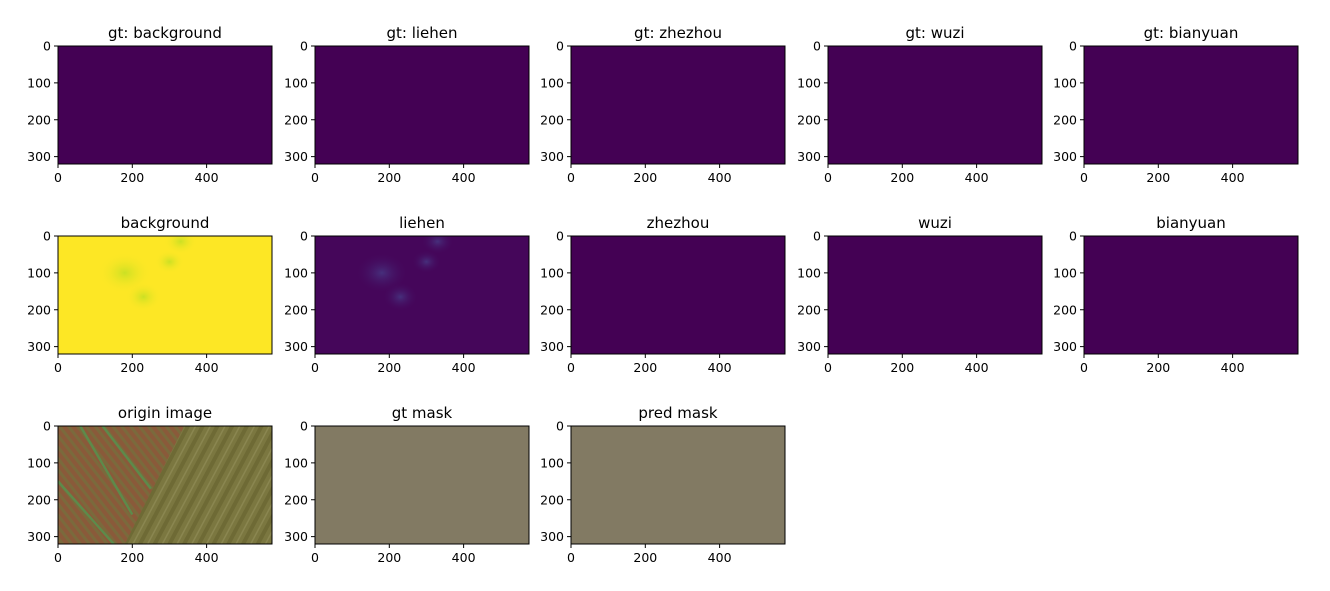 The image size is (1330, 591). Describe the element at coordinates (165, 223) in the screenshot. I see `panel-title: background` at that location.